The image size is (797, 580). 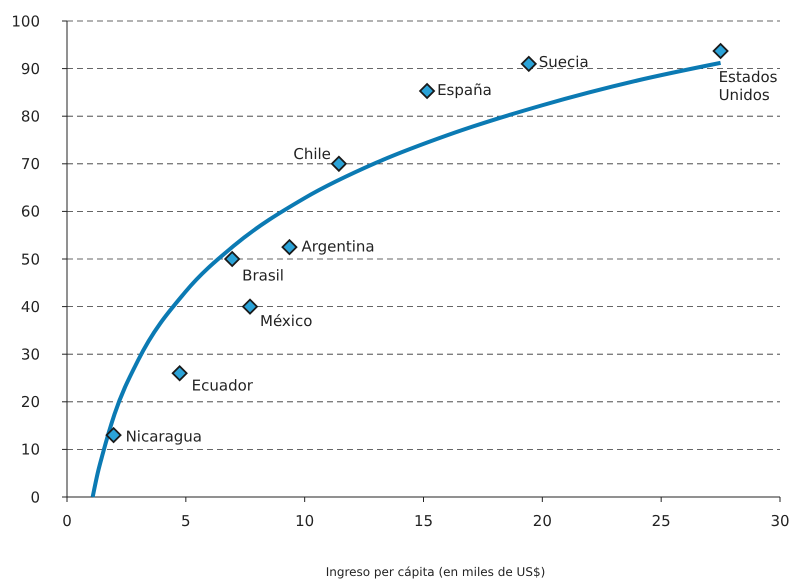 I want to click on y-tick-label: 60, so click(x=30, y=211).